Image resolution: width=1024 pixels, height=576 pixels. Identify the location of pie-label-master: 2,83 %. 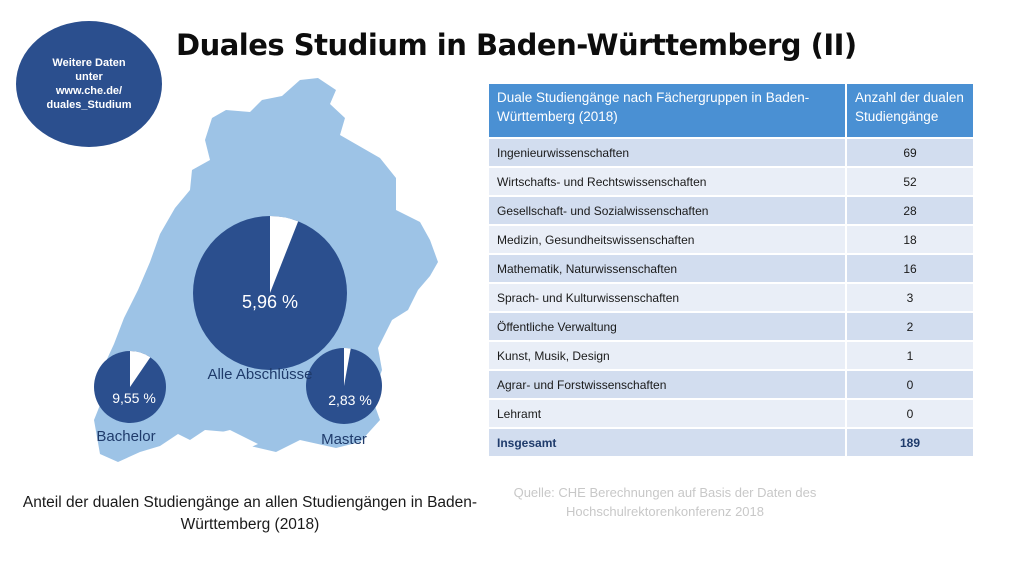
(350, 400).